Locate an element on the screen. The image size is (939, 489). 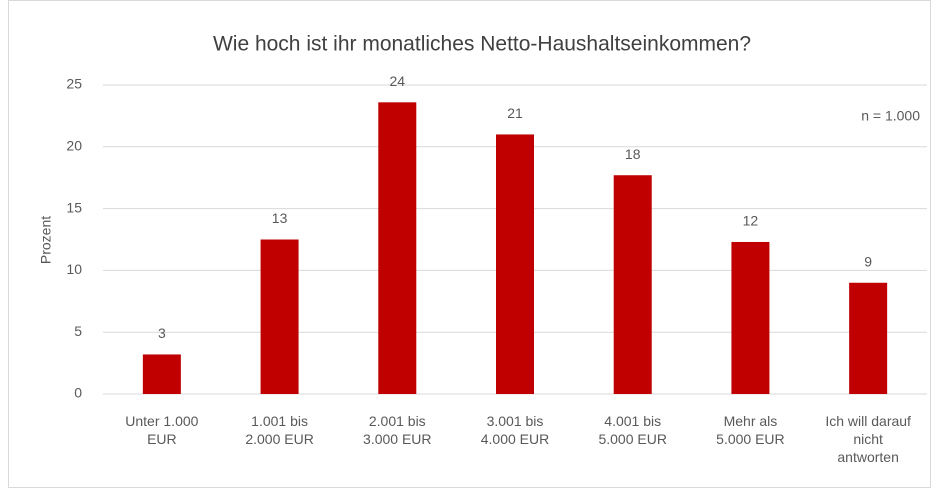
data-label: 18 is located at coordinates (633, 154).